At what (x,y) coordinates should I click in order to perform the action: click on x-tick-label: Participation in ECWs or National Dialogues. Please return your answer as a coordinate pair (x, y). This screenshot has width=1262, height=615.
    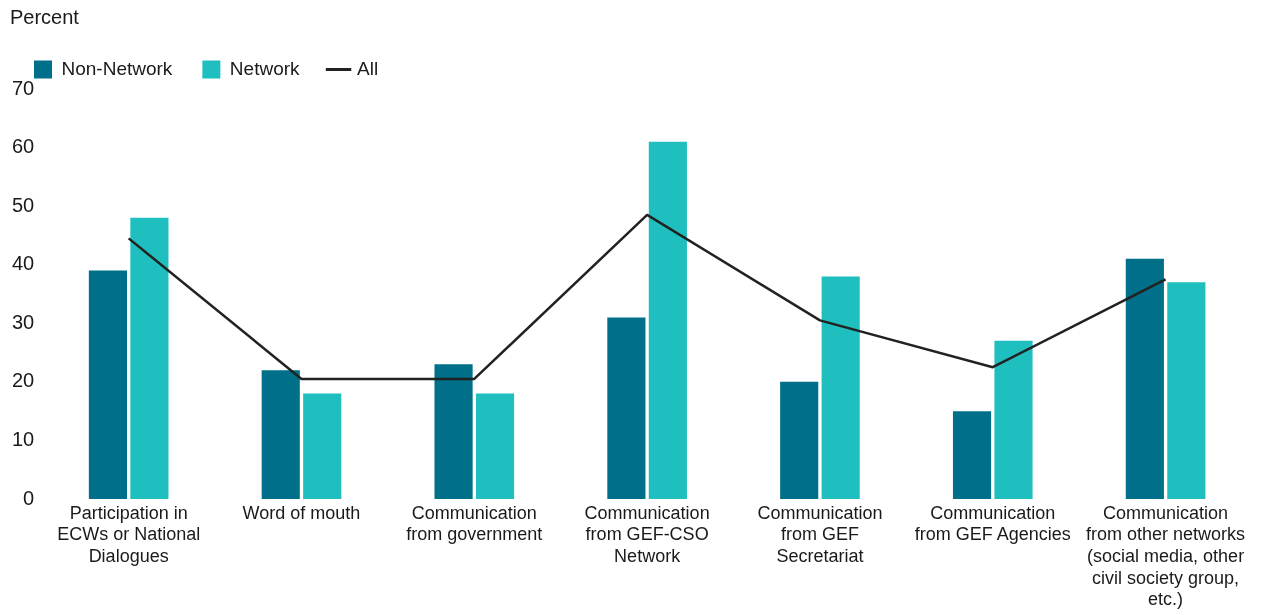
    Looking at the image, I should click on (129, 534).